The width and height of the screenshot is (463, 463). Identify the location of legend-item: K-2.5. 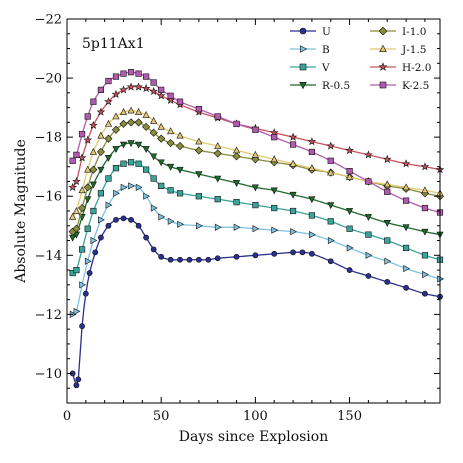
(399, 86).